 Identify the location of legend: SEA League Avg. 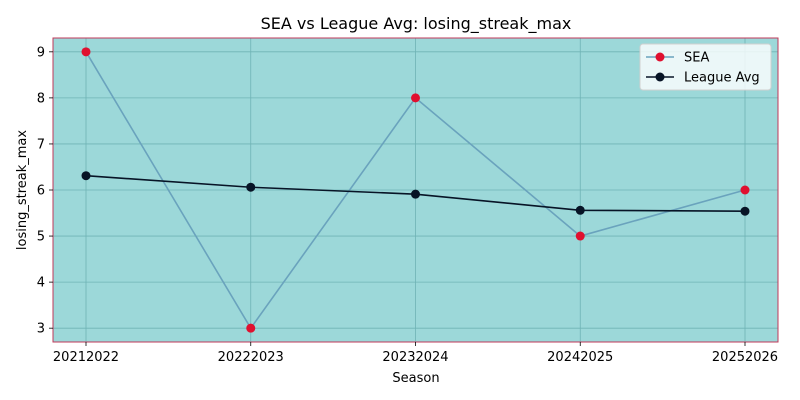
(705, 67).